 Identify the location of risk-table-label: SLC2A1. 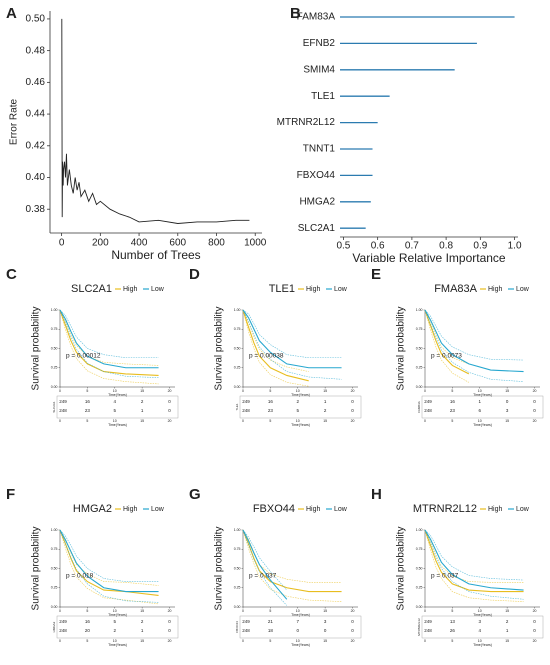
(54, 407).